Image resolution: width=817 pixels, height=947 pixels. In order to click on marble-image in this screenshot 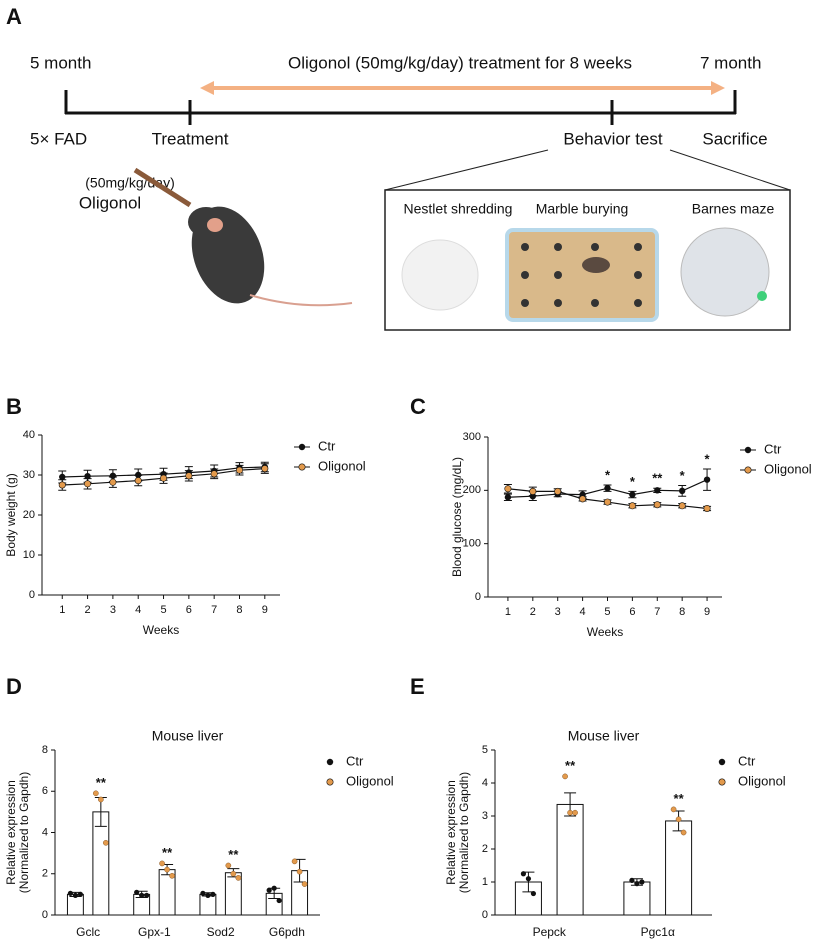, I will do `click(582, 275)`.